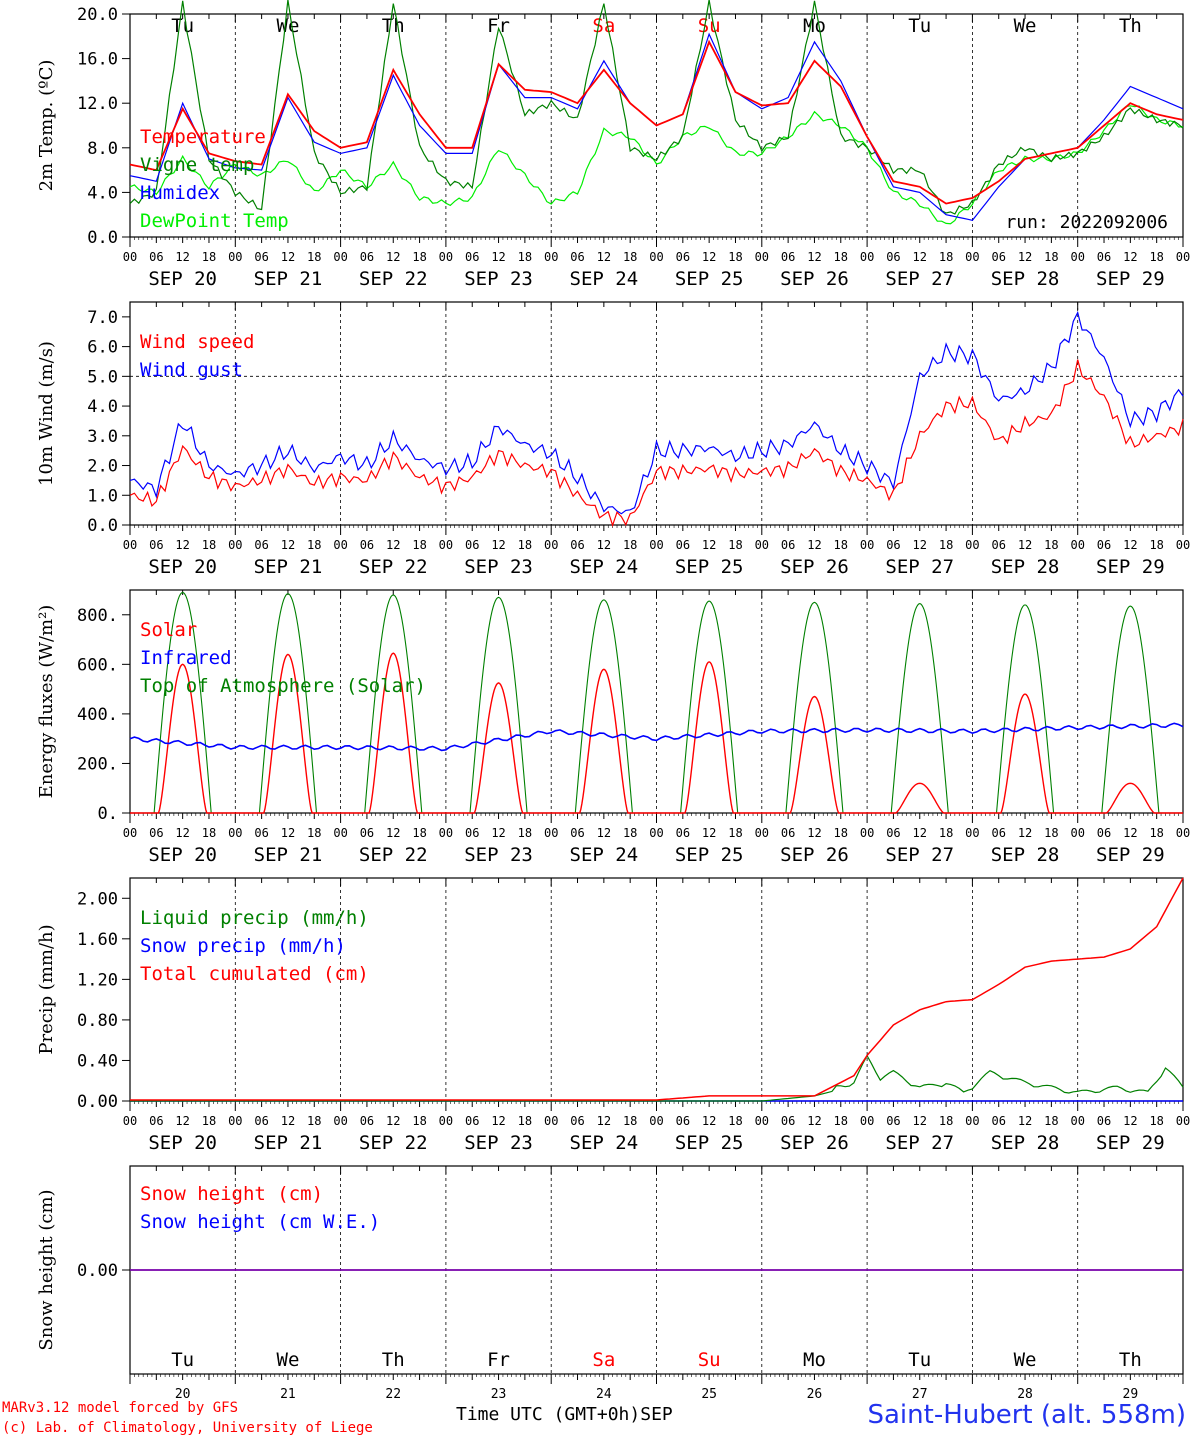 This screenshot has height=1440, width=1194. I want to click on series-line-wind-gust, so click(656, 412).